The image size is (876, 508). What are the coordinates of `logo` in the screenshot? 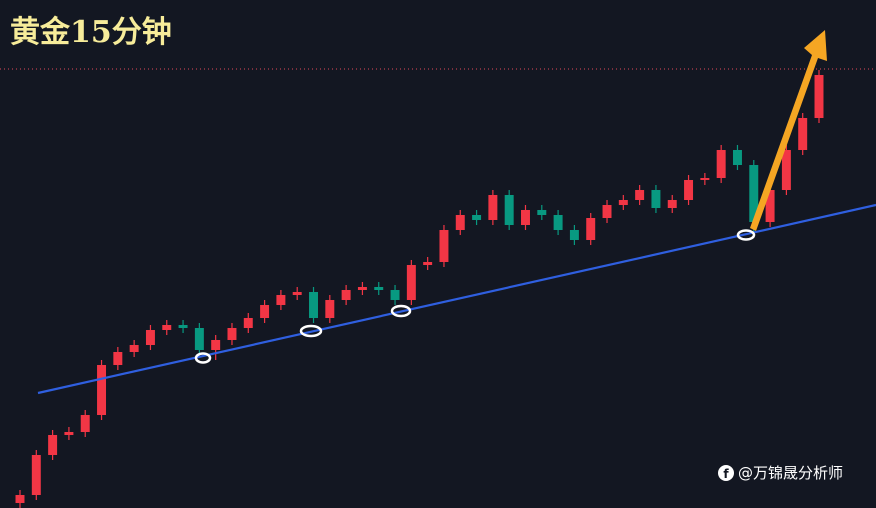 It's located at (726, 473).